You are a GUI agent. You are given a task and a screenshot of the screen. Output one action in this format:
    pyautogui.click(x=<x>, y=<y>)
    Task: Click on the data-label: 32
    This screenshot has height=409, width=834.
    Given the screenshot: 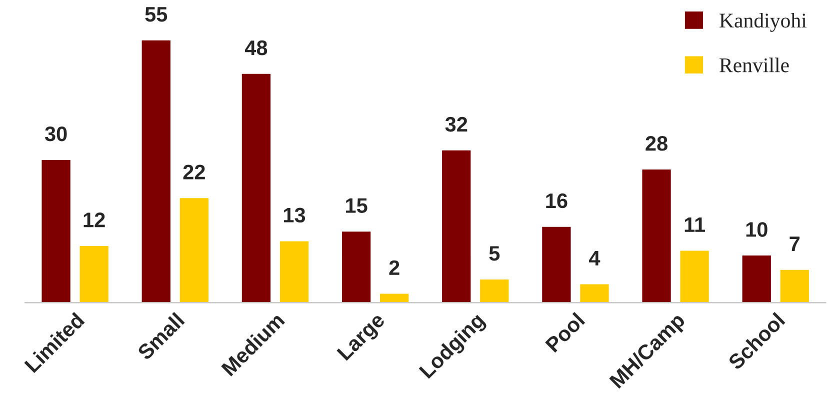 What is the action you would take?
    pyautogui.click(x=456, y=124)
    